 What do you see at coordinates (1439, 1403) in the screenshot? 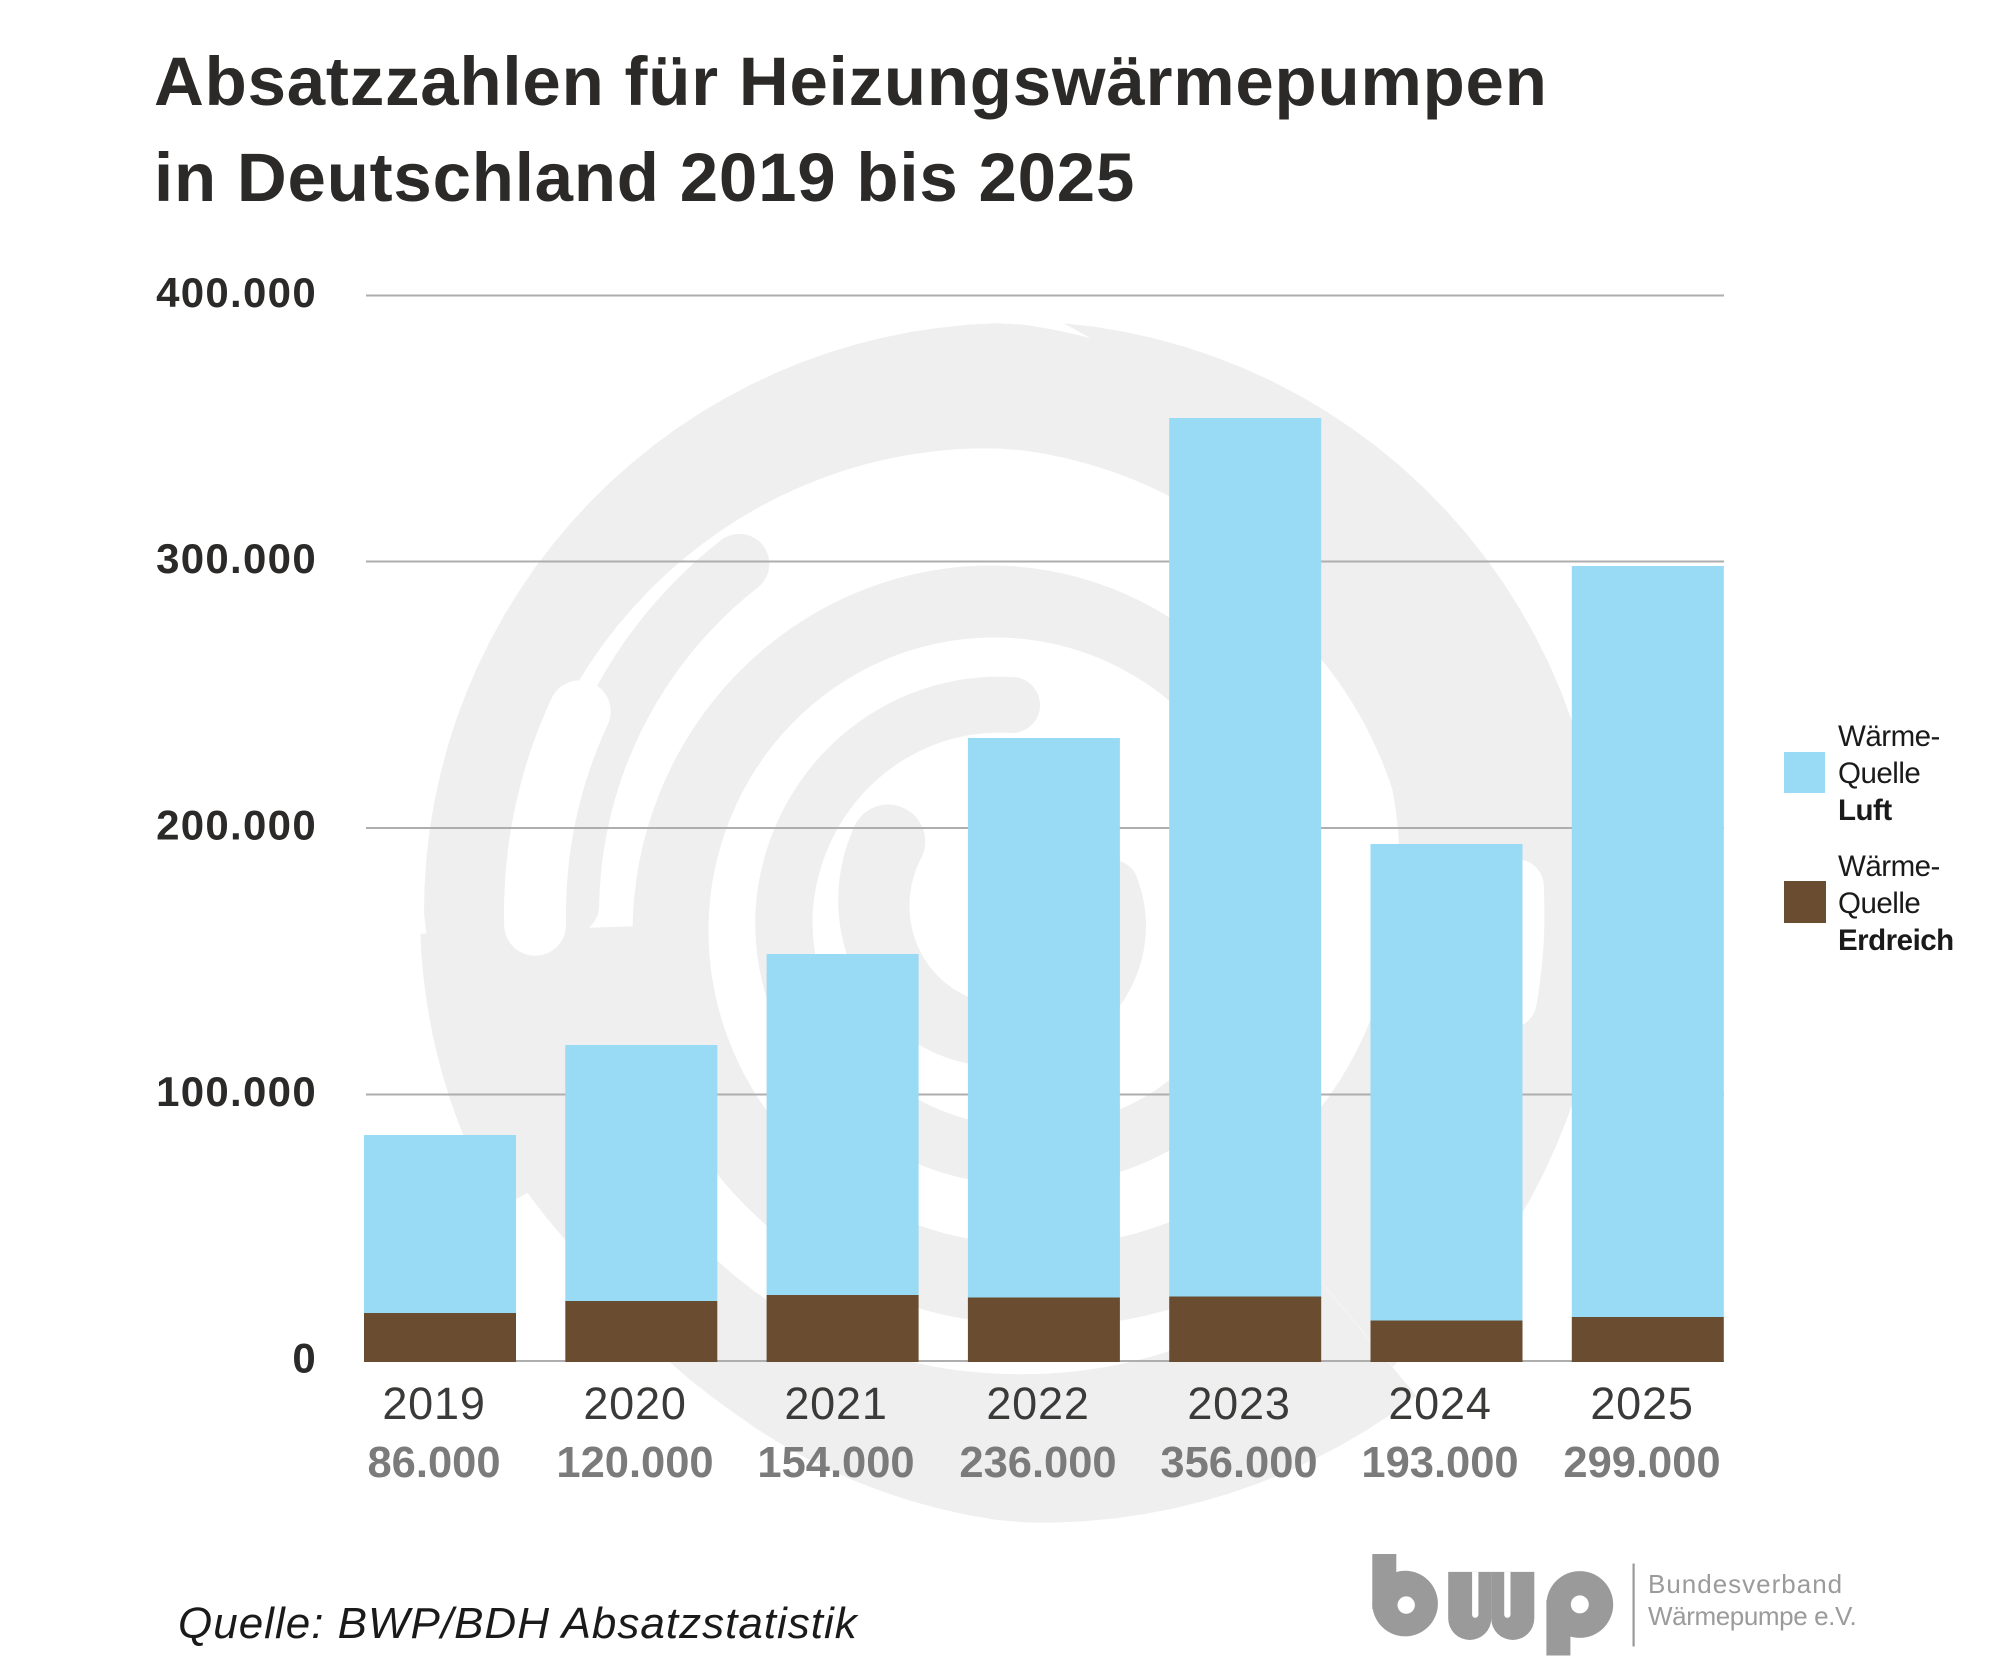
I see `svg-text: 2024` at bounding box center [1439, 1403].